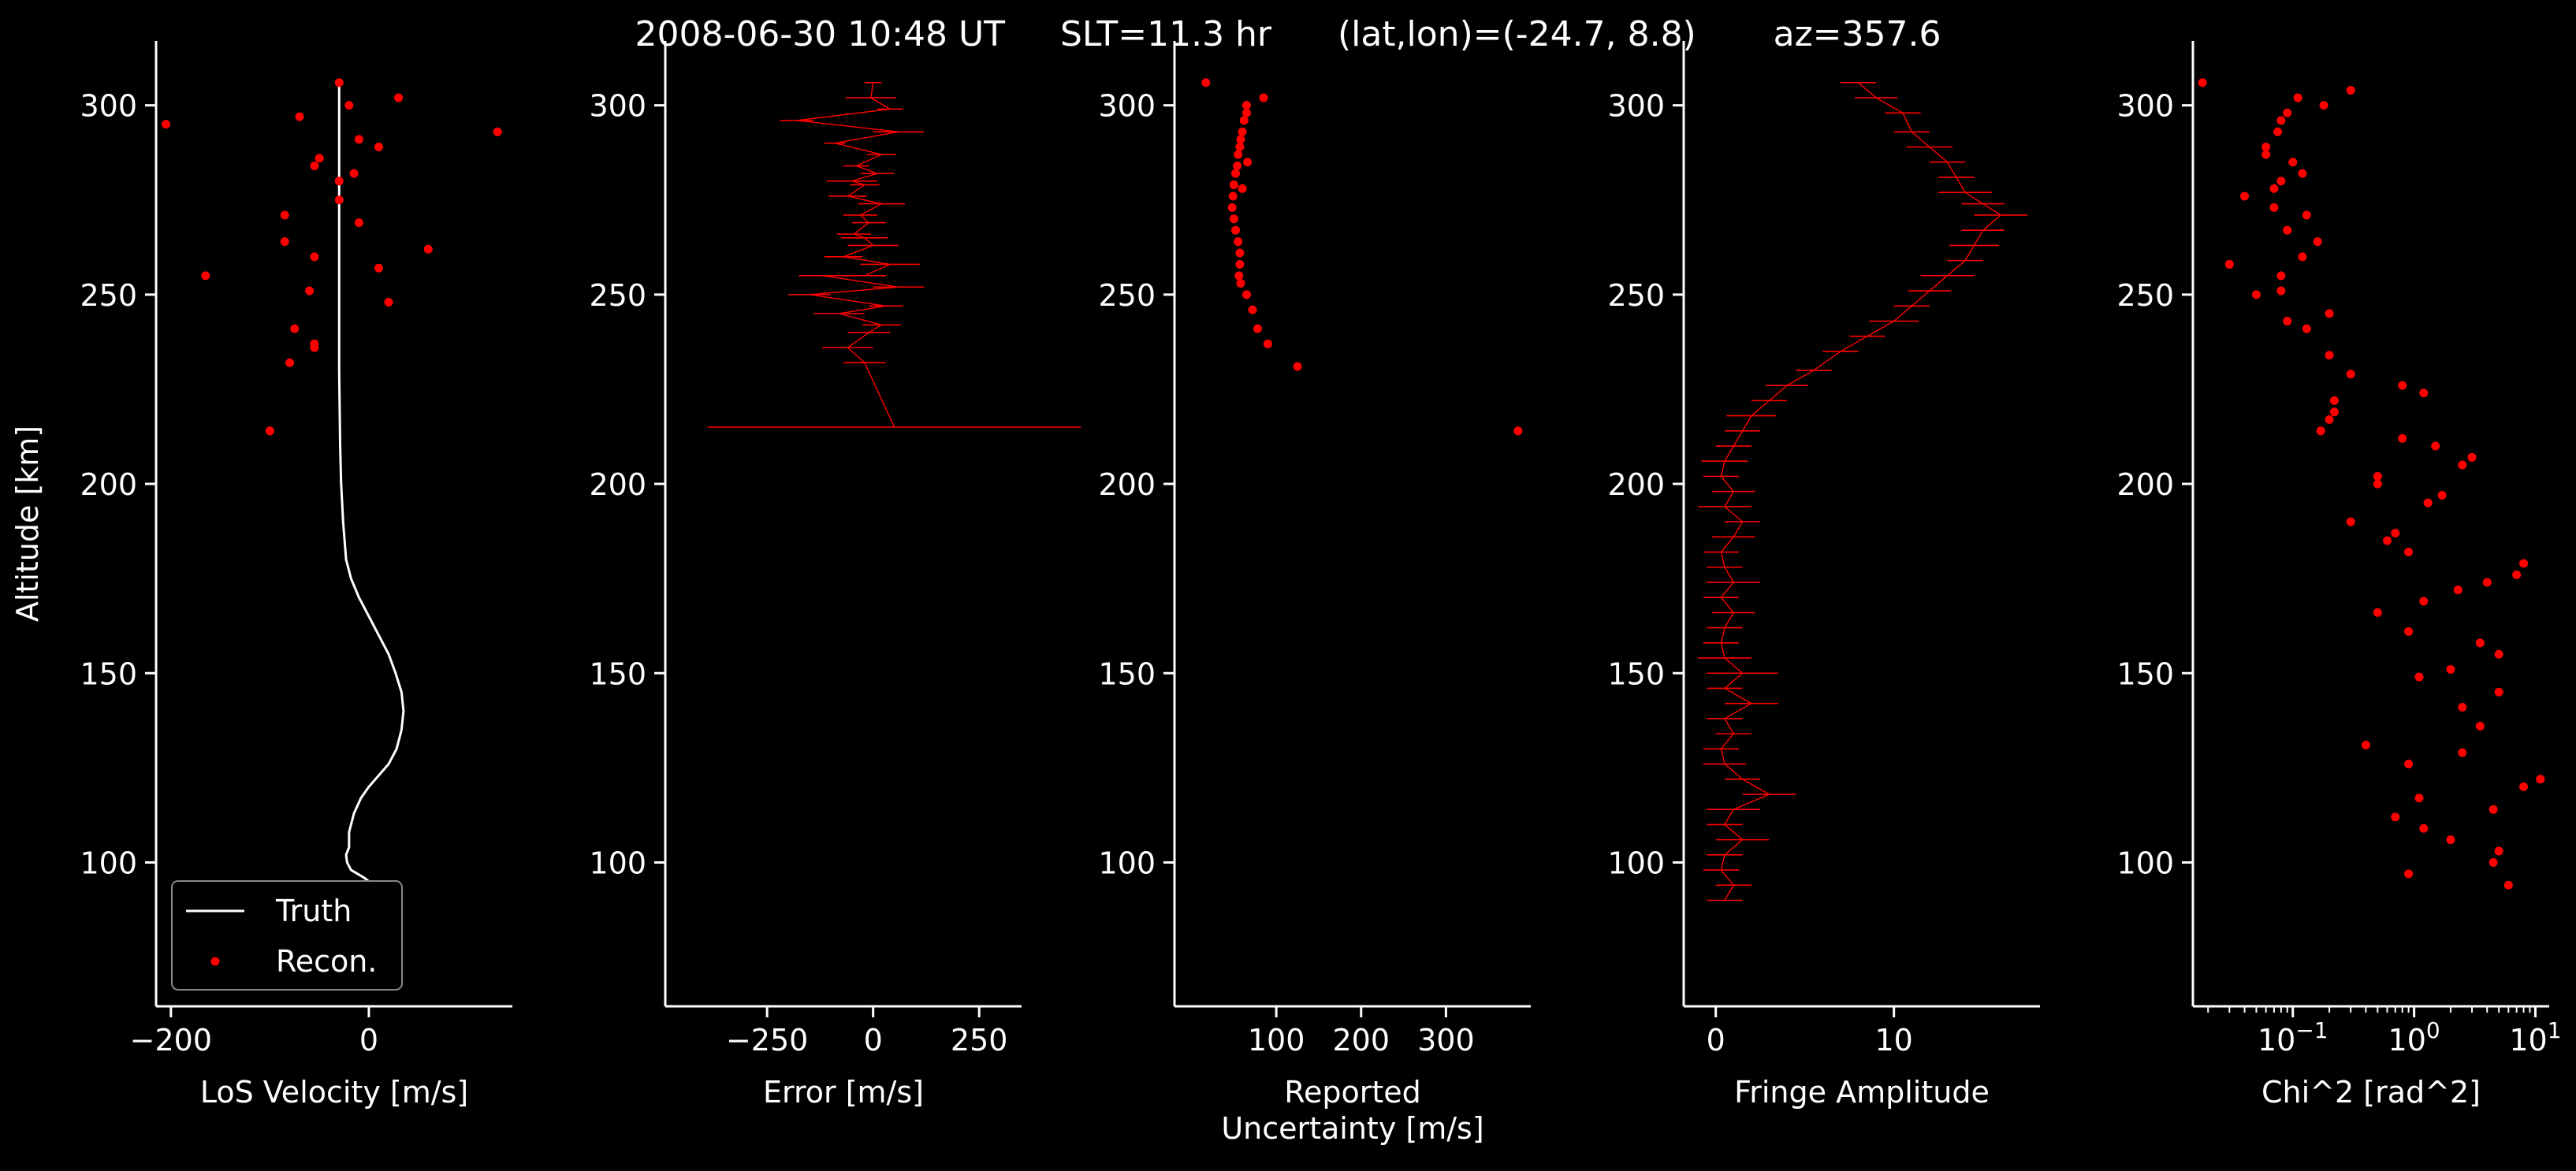 This screenshot has width=2576, height=1171. I want to click on x-axis-label: Error [m/s], so click(843, 1092).